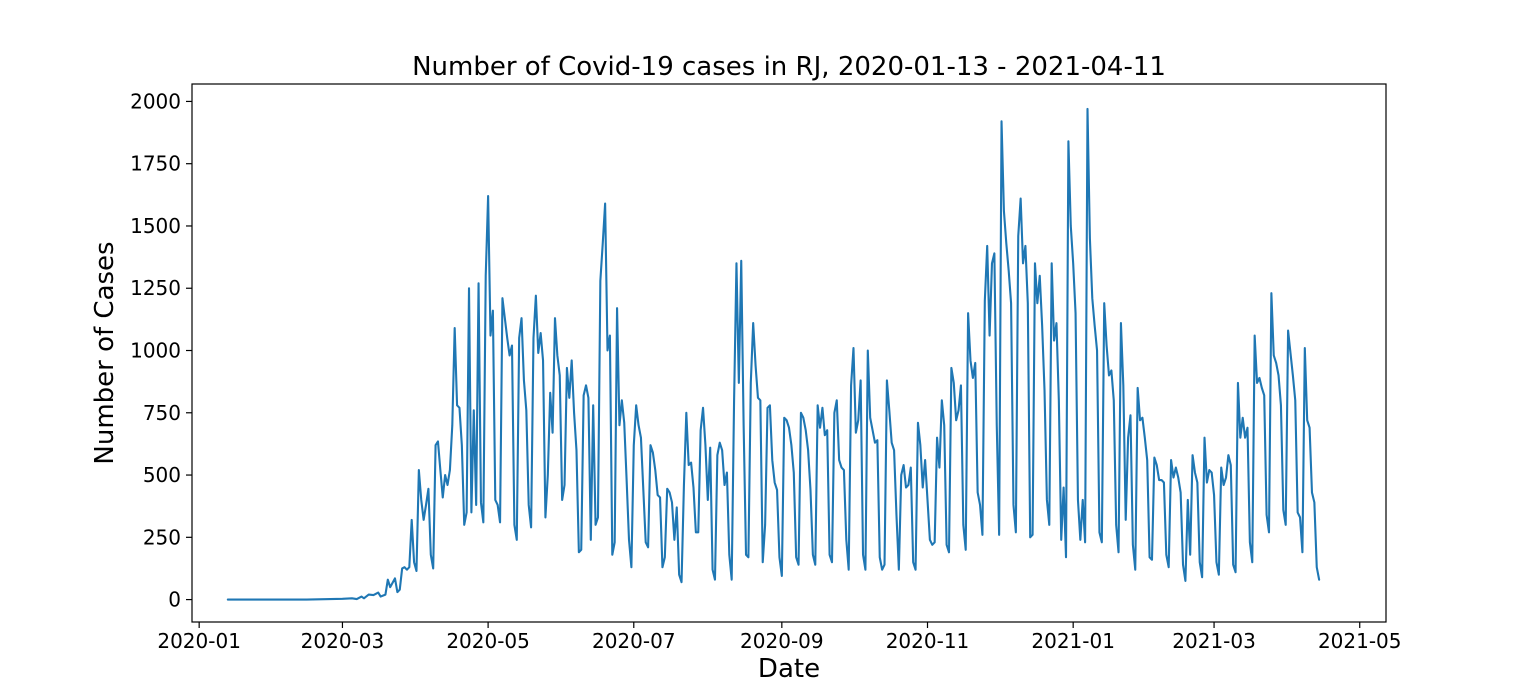 This screenshot has width=1540, height=700. What do you see at coordinates (162, 413) in the screenshot?
I see `y-tick-label: 750` at bounding box center [162, 413].